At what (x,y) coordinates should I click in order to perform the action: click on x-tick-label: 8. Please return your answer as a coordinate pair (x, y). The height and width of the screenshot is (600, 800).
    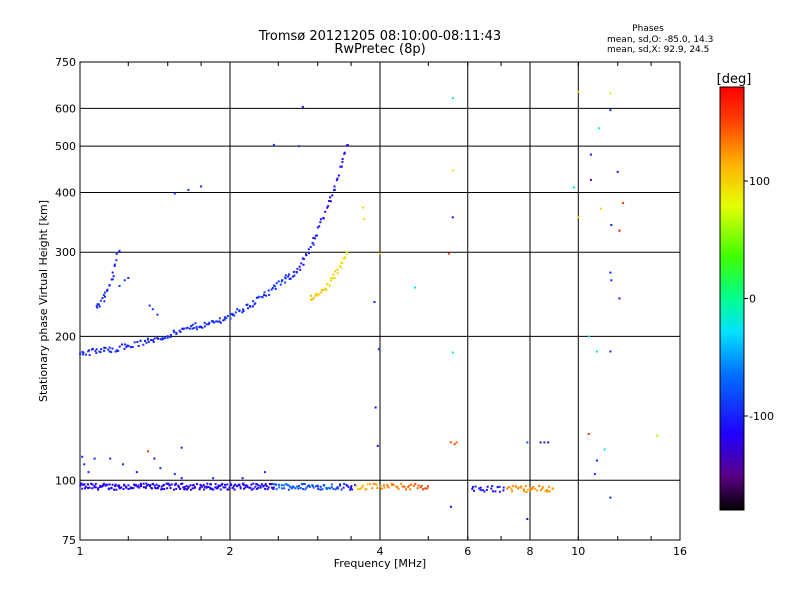
    Looking at the image, I should click on (530, 551).